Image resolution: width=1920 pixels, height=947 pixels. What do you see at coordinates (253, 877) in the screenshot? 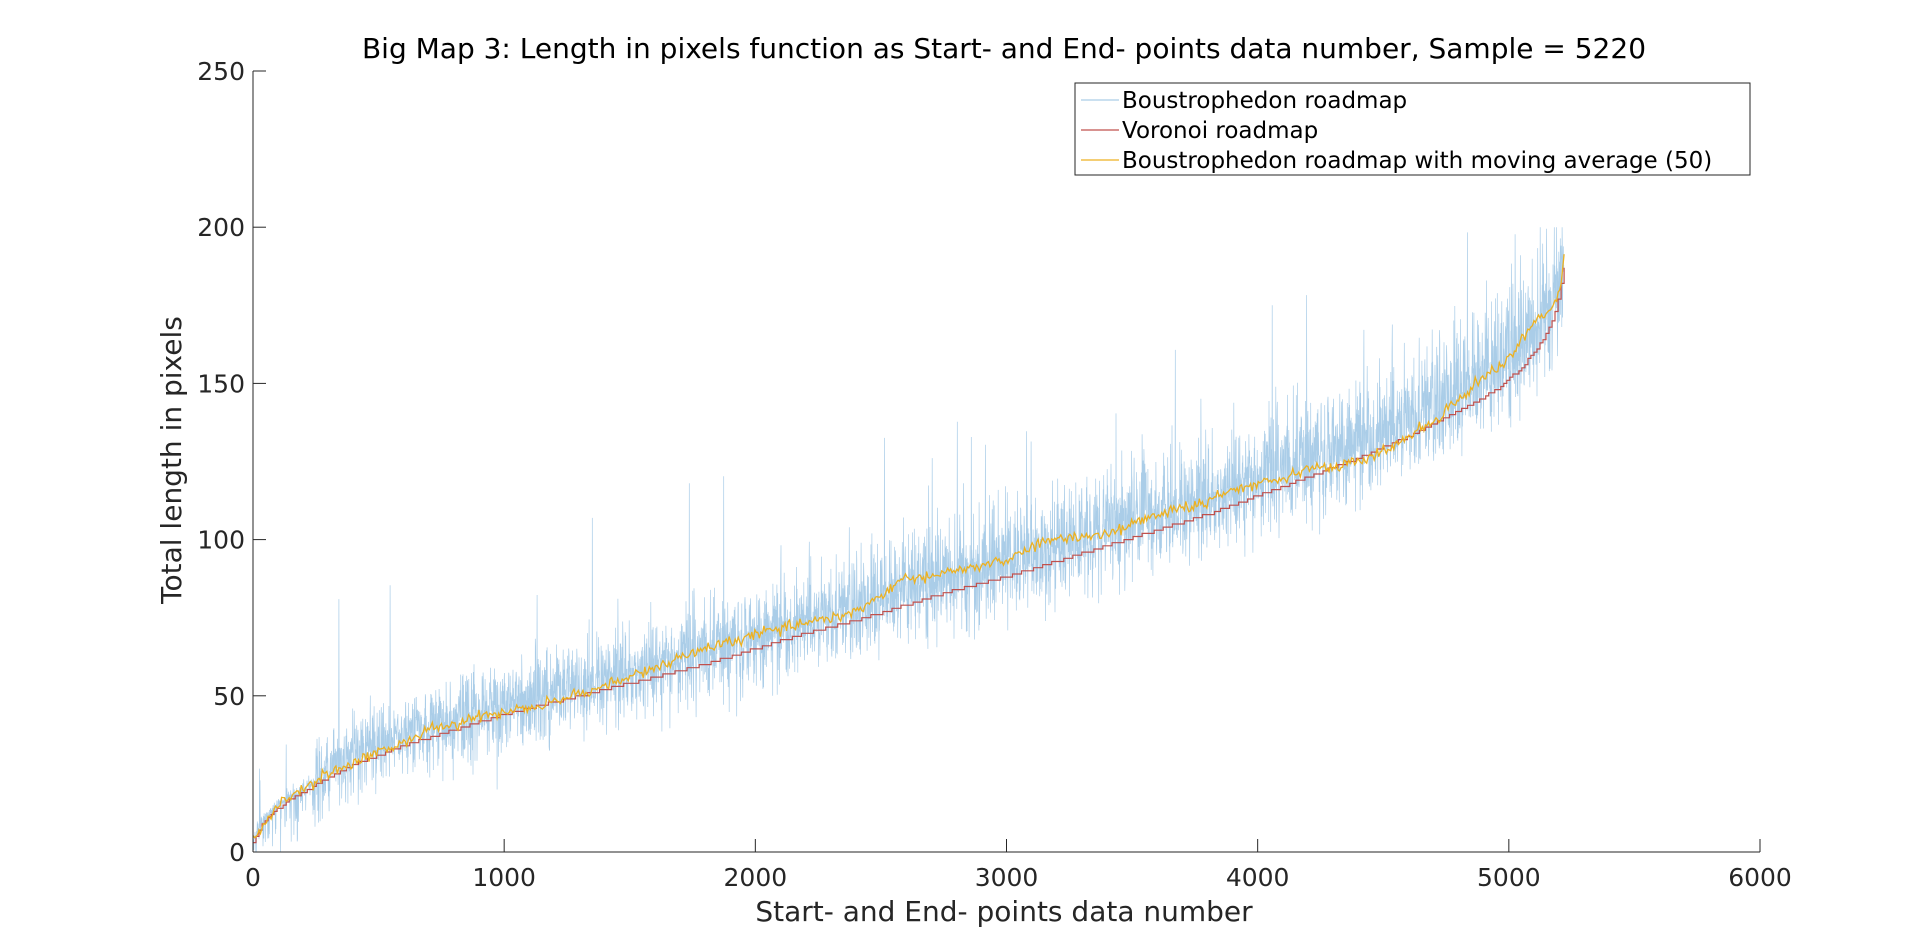
I see `x-tick-label: 0` at bounding box center [253, 877].